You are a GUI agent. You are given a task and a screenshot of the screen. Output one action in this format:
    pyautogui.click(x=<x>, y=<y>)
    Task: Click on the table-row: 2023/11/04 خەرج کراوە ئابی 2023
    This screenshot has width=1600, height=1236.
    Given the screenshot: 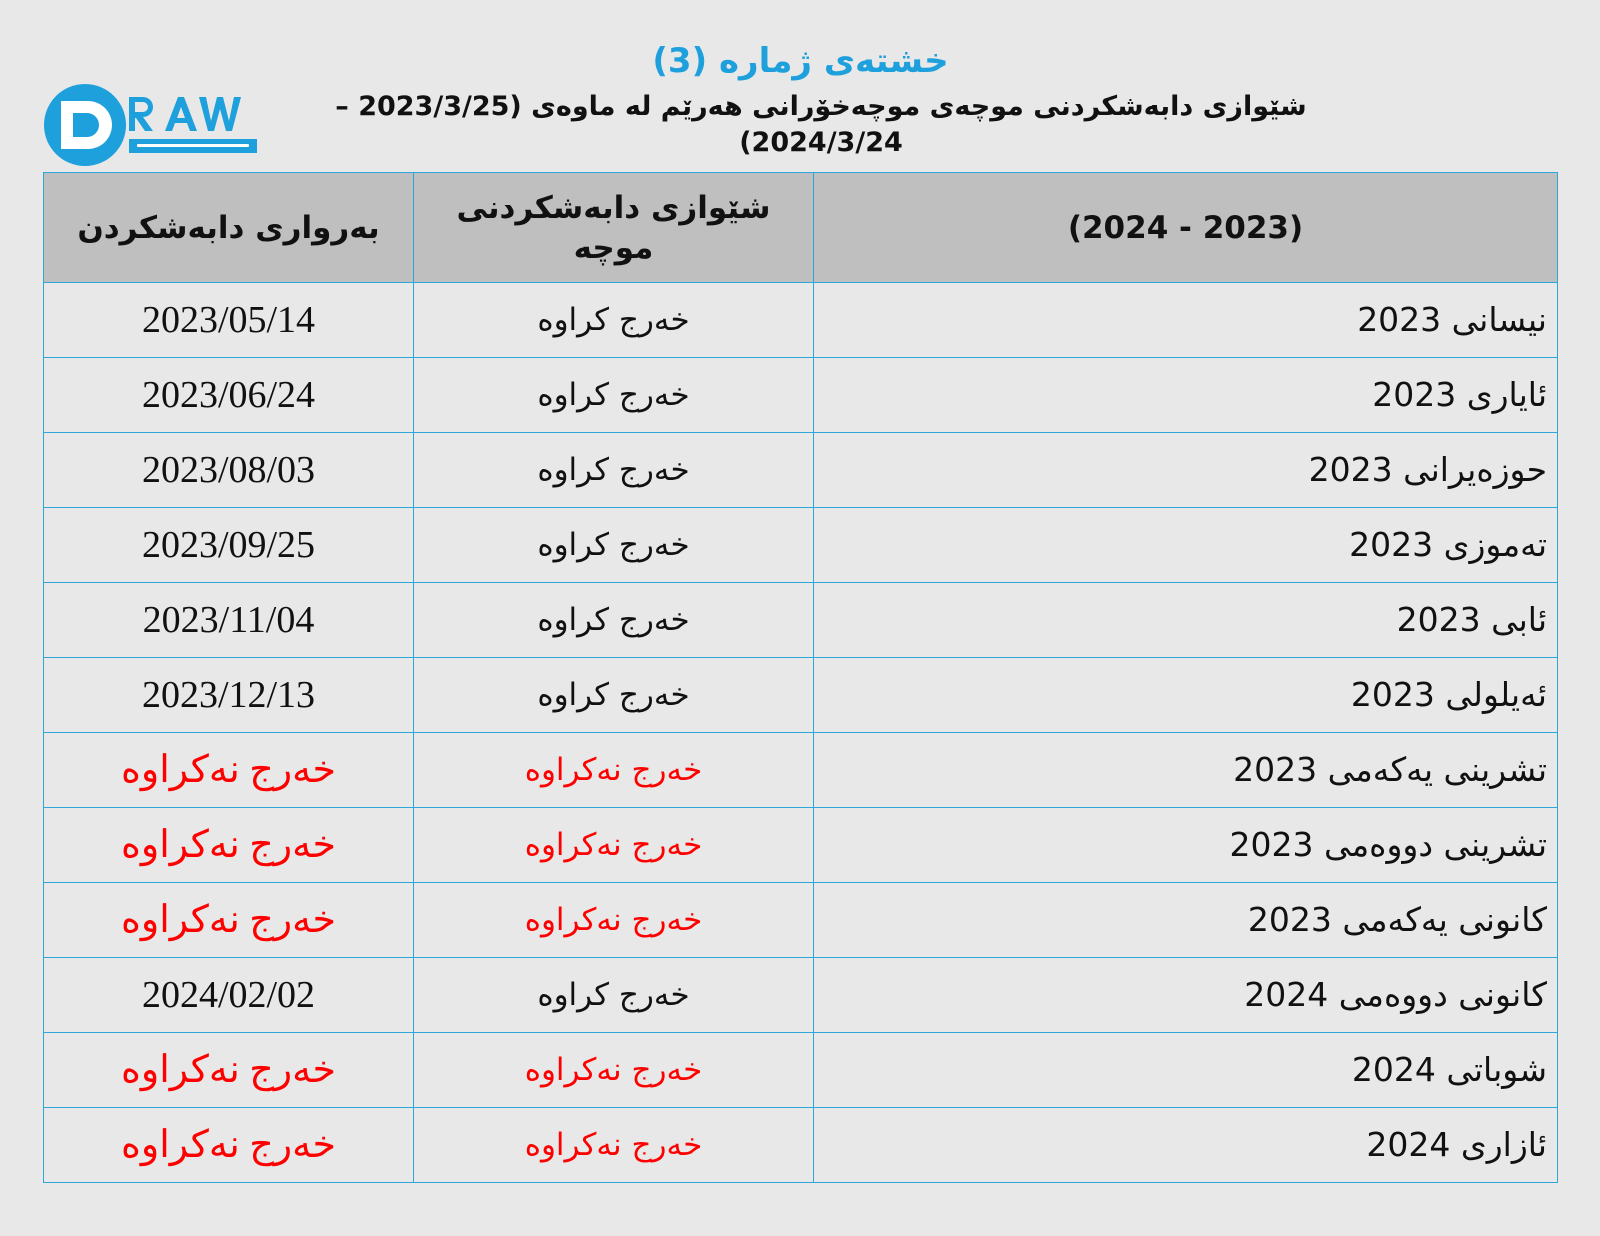 What is the action you would take?
    pyautogui.click(x=800, y=620)
    